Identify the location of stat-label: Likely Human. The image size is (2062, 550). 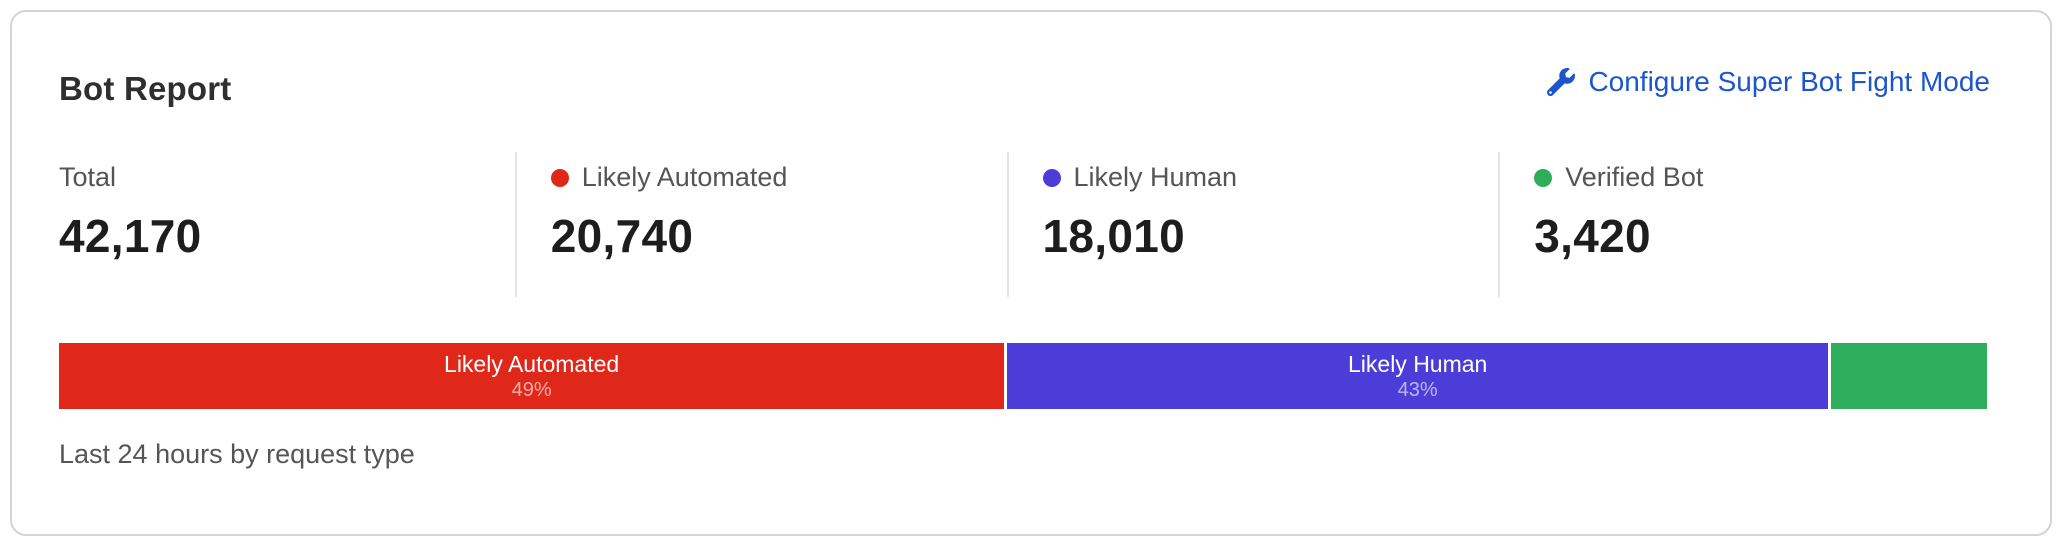
(1155, 177).